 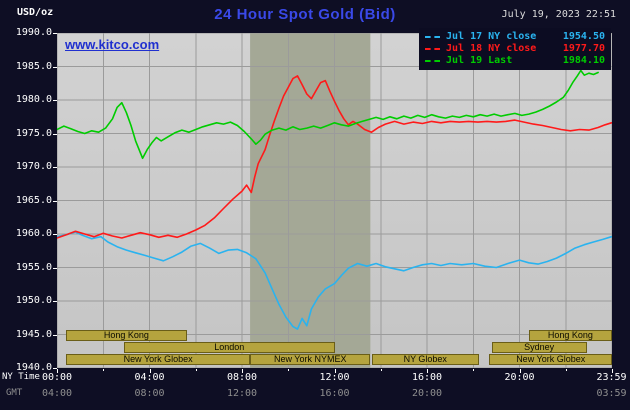 What do you see at coordinates (149, 377) in the screenshot?
I see `x-tick-label-ny: 04:00` at bounding box center [149, 377].